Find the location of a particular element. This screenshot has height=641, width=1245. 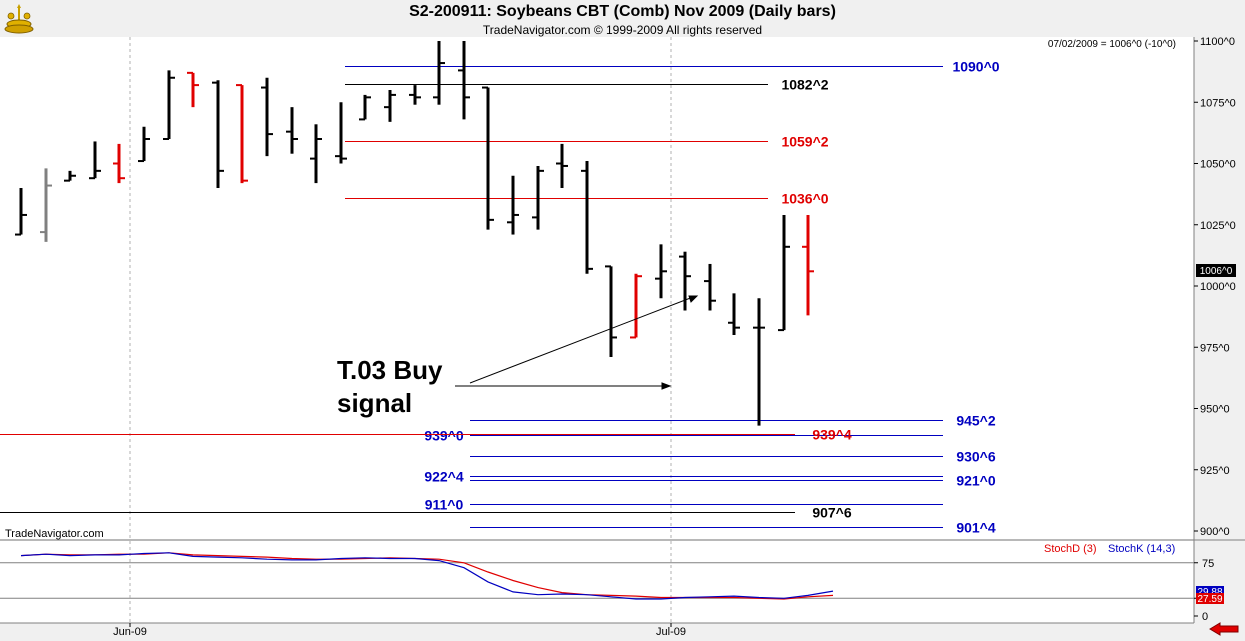

level-label: 921^0 is located at coordinates (976, 481).